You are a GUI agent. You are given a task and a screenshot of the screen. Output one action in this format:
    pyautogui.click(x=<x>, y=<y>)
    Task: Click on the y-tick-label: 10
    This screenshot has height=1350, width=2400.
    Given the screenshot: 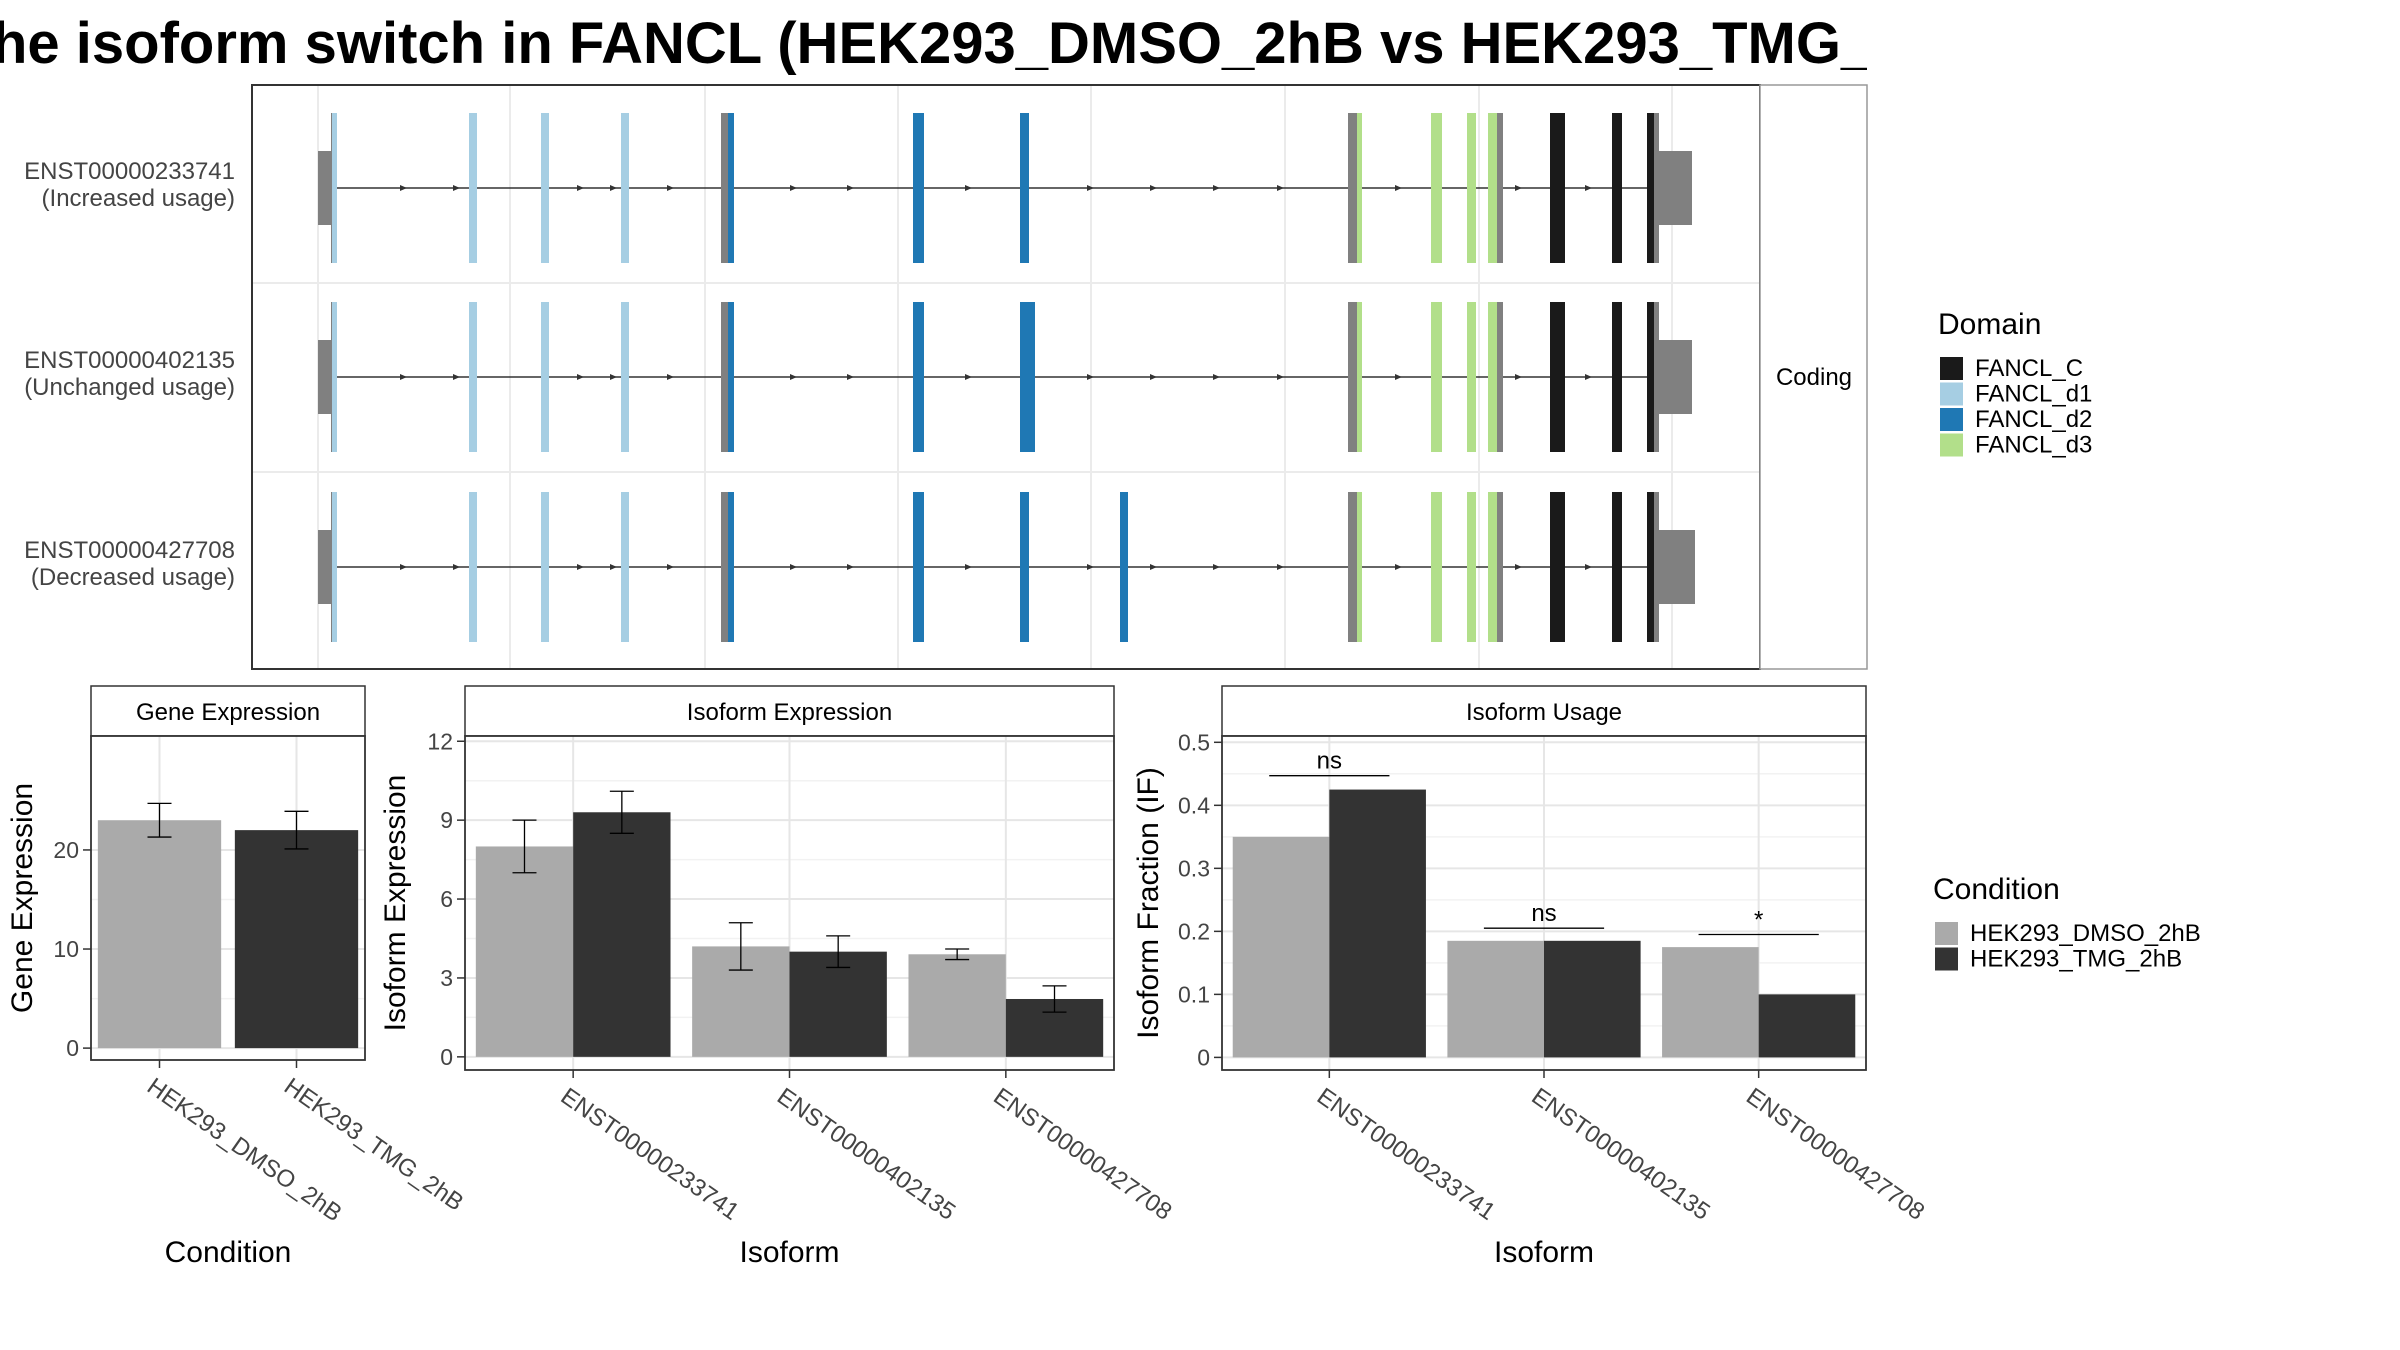 What is the action you would take?
    pyautogui.click(x=66, y=949)
    